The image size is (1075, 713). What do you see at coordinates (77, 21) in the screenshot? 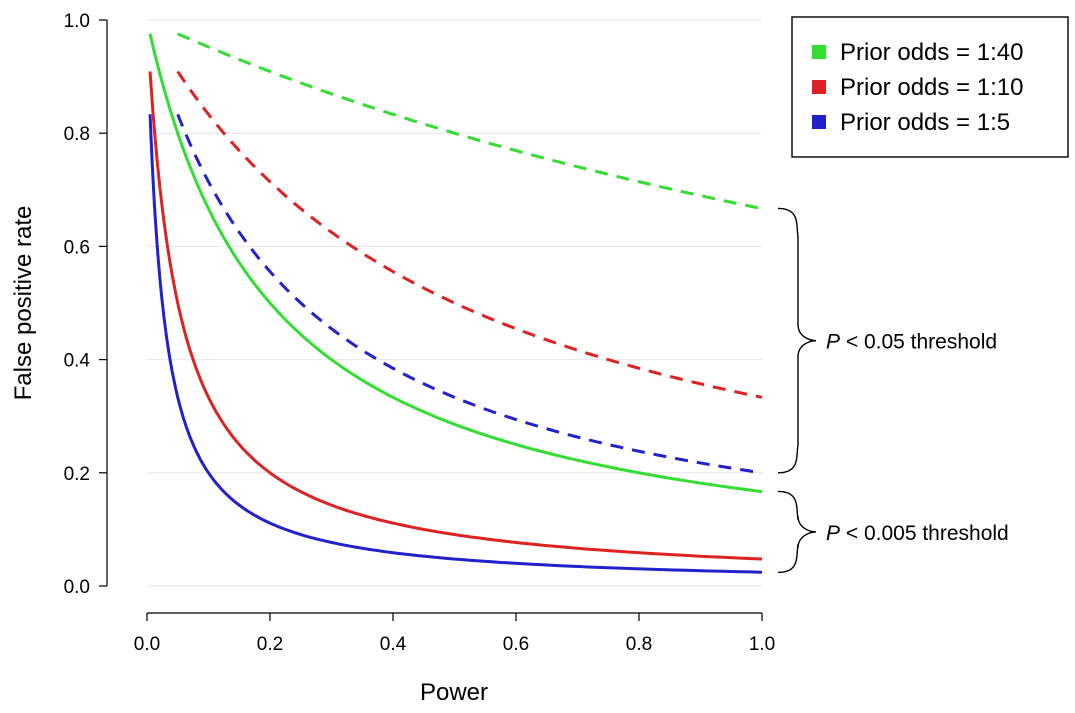
I see `y-tick-label: 1.0` at bounding box center [77, 21].